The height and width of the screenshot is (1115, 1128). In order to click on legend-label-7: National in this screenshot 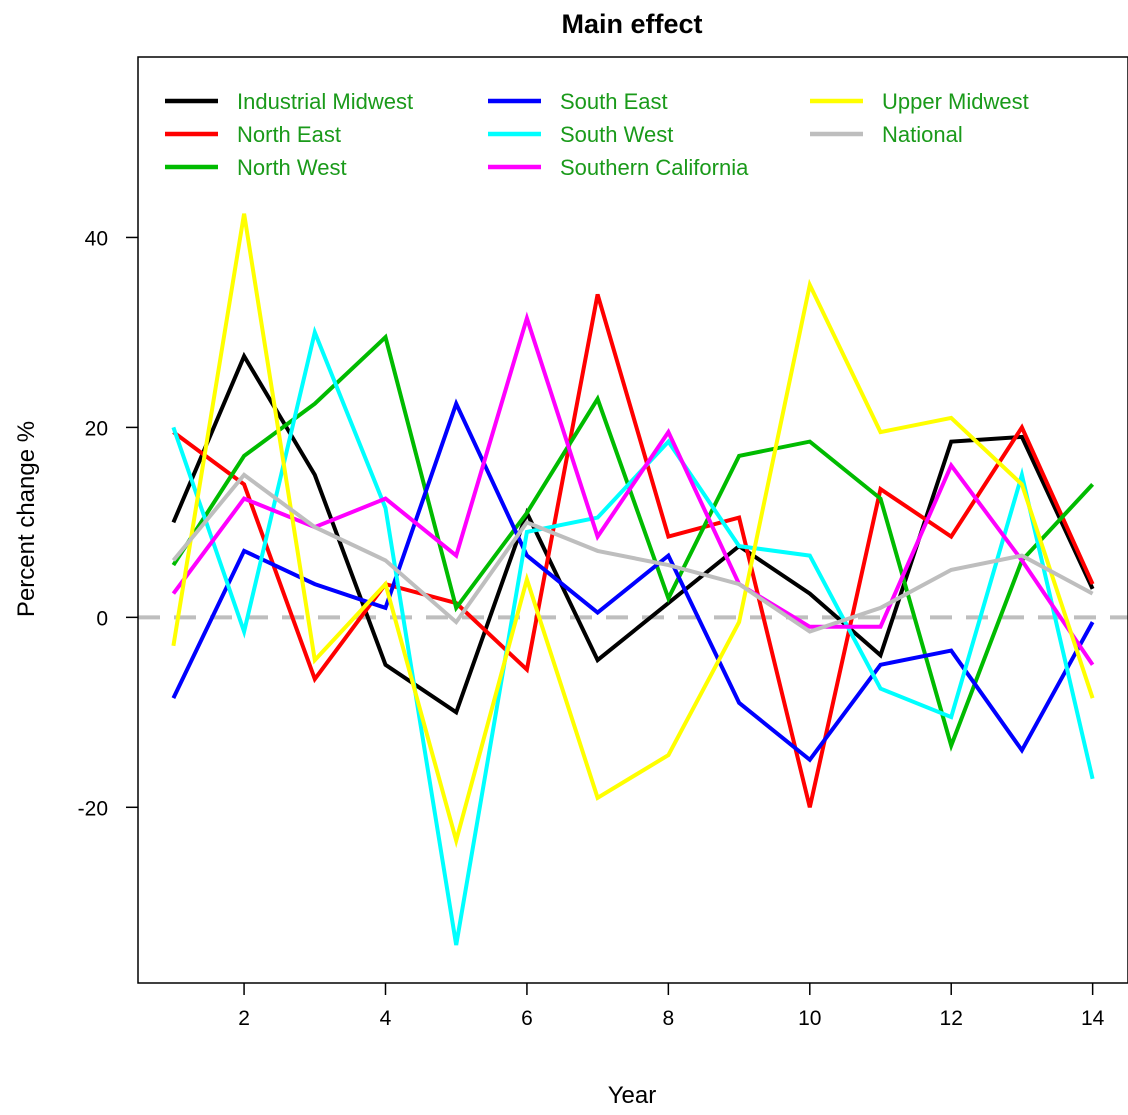, I will do `click(922, 134)`.